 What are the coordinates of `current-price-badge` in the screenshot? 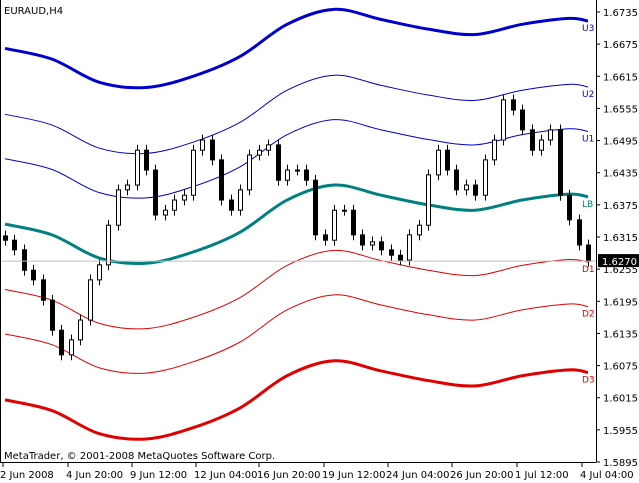 It's located at (618, 261).